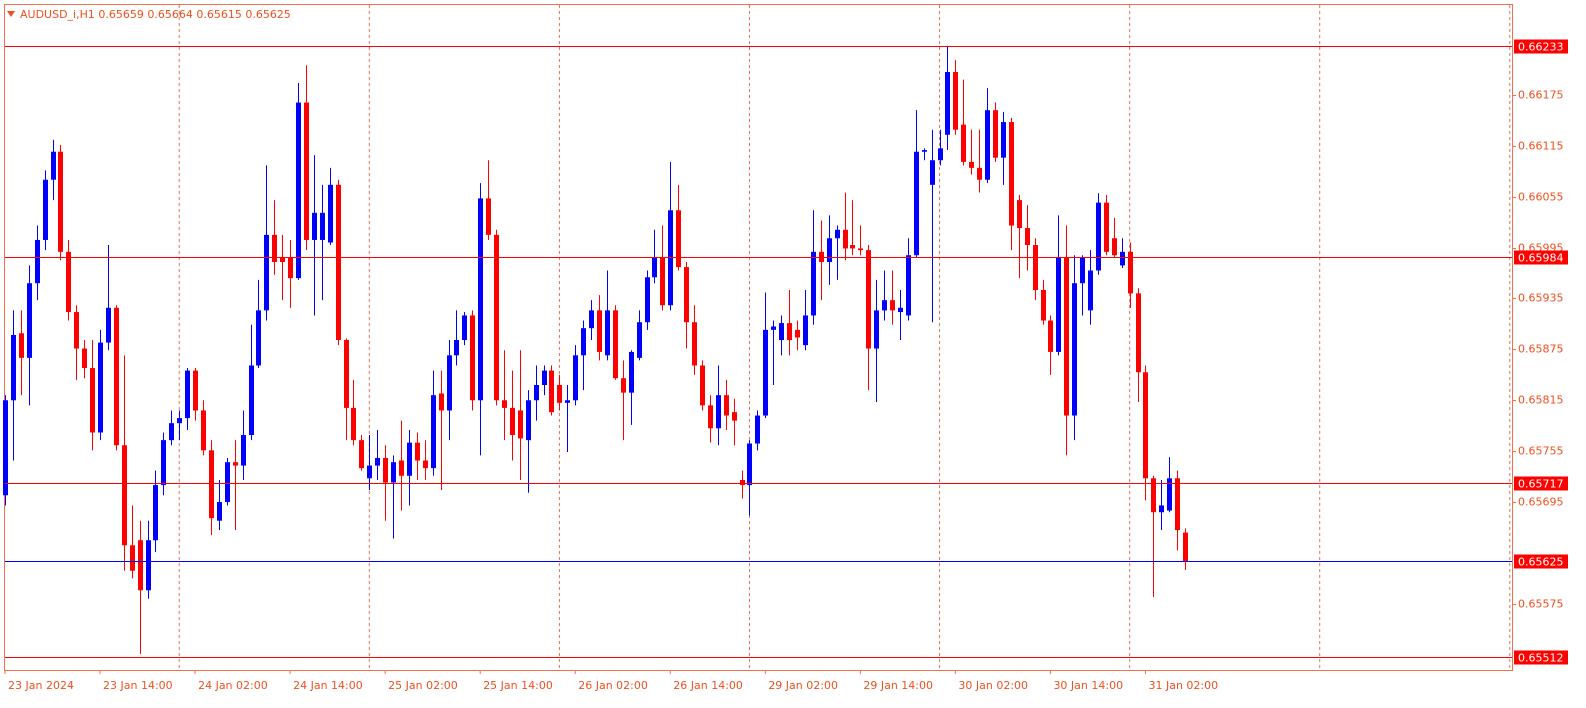  What do you see at coordinates (898, 685) in the screenshot?
I see `x-tick-label: 29 Jan 14:00` at bounding box center [898, 685].